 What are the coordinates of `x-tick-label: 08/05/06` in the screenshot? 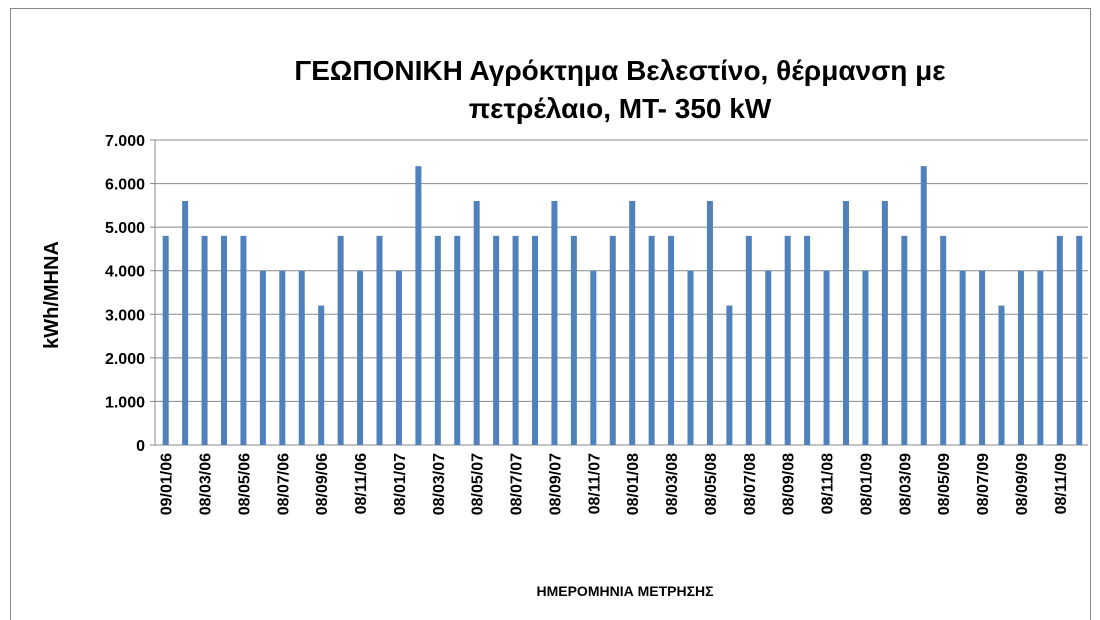 It's located at (244, 484).